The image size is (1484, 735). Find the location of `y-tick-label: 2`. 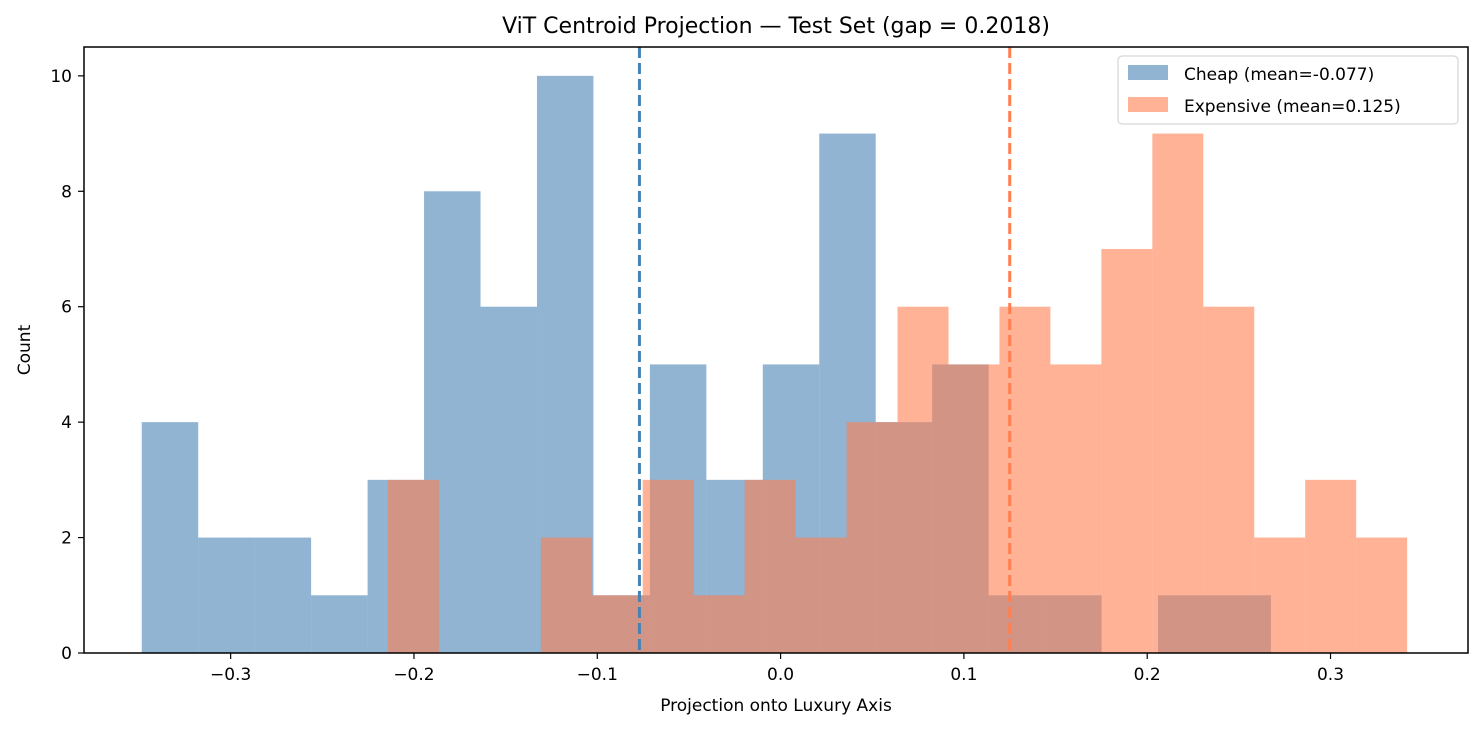

y-tick-label: 2 is located at coordinates (66, 539).